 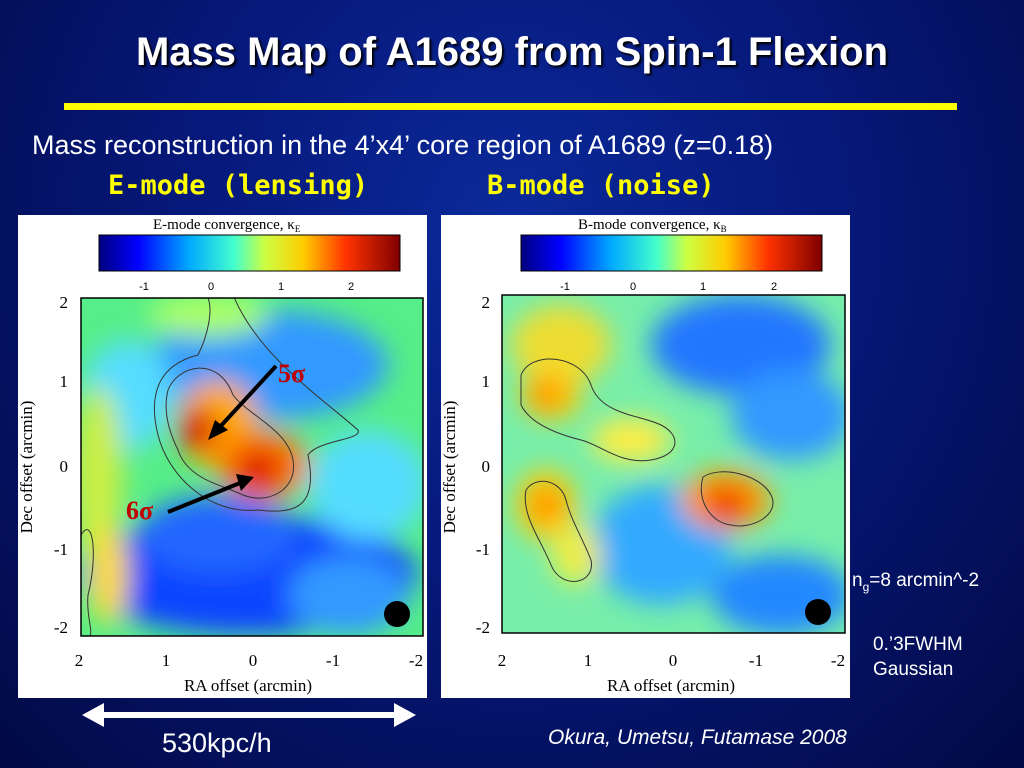 What do you see at coordinates (486, 466) in the screenshot?
I see `b-y-tick: 0` at bounding box center [486, 466].